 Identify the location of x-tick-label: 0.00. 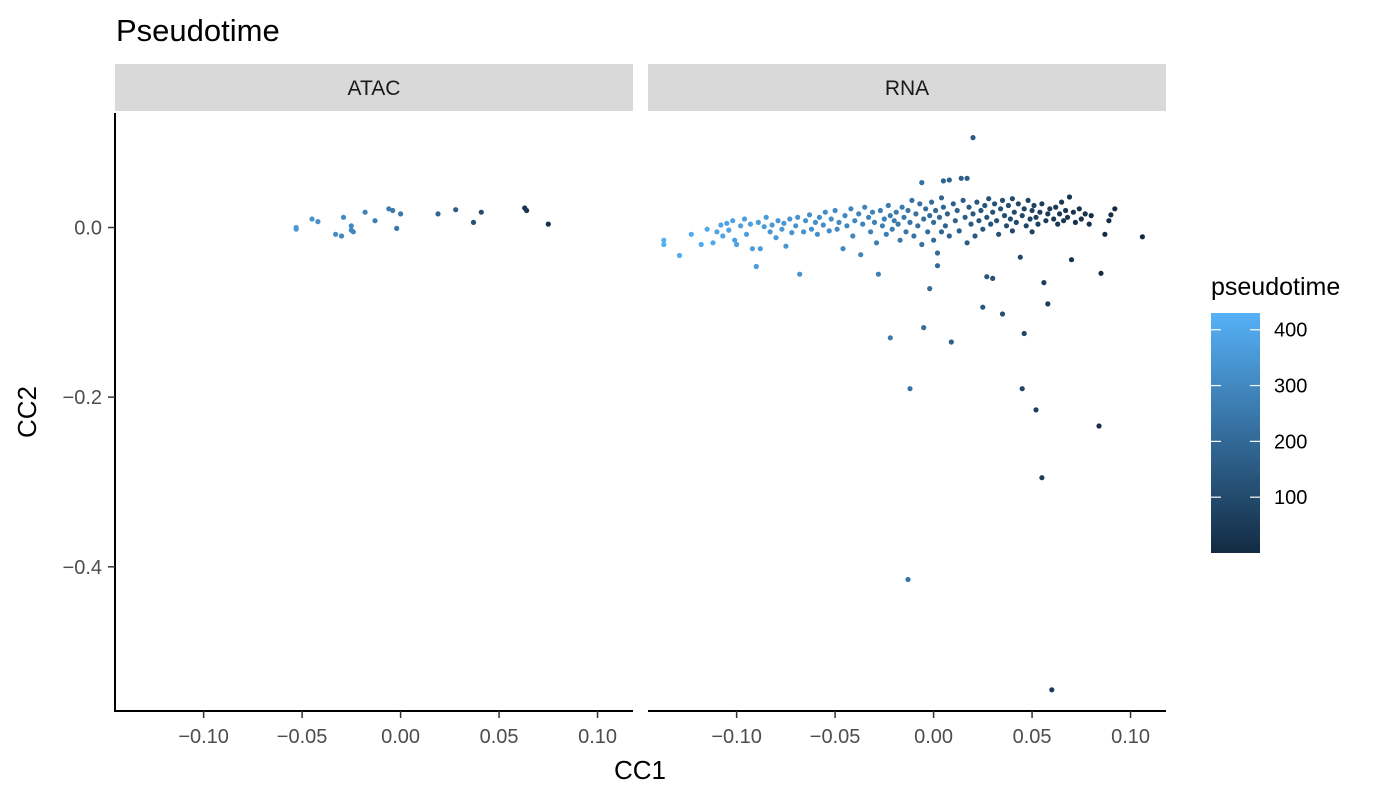
(400, 737).